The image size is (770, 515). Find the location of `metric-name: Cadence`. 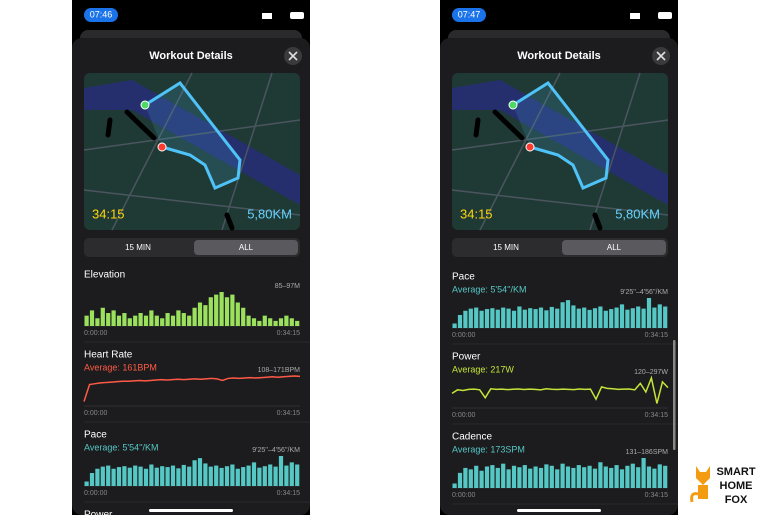

metric-name: Cadence is located at coordinates (472, 437).